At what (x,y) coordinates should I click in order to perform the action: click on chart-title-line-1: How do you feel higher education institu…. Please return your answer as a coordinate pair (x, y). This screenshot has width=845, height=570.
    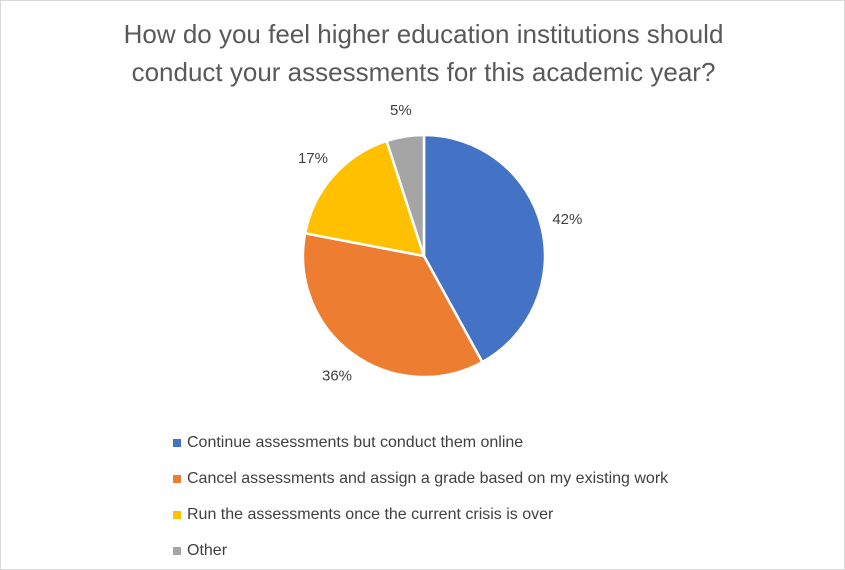
    Looking at the image, I should click on (423, 34).